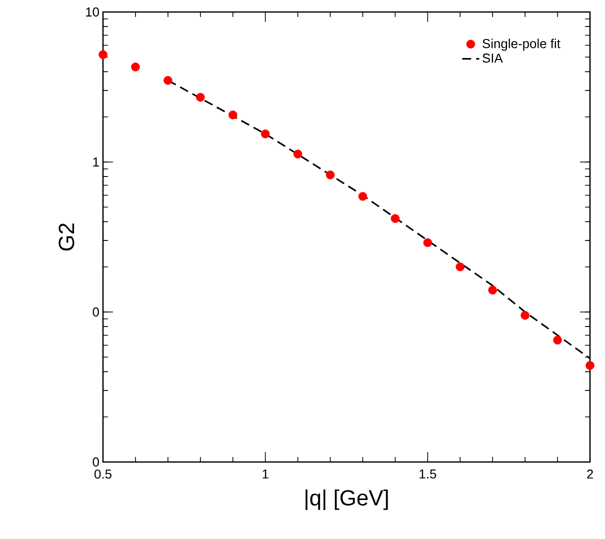 Image resolution: width=605 pixels, height=539 pixels. Describe the element at coordinates (521, 44) in the screenshot. I see `legend-label: Single-pole fit` at that location.